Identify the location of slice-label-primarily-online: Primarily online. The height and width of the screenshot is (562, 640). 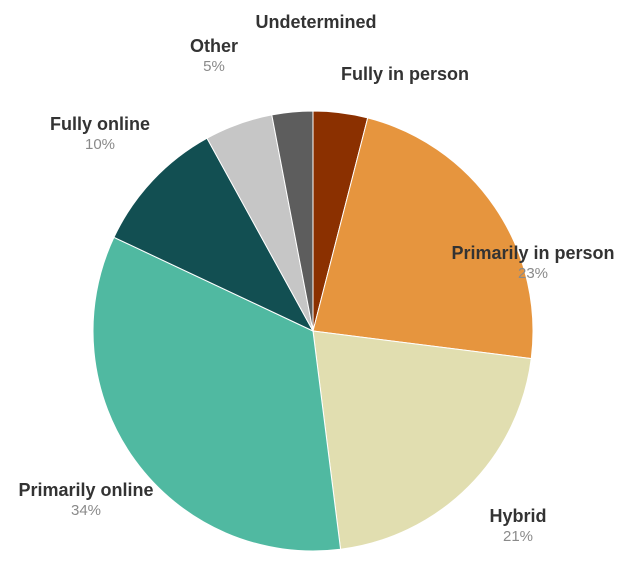
(85, 490).